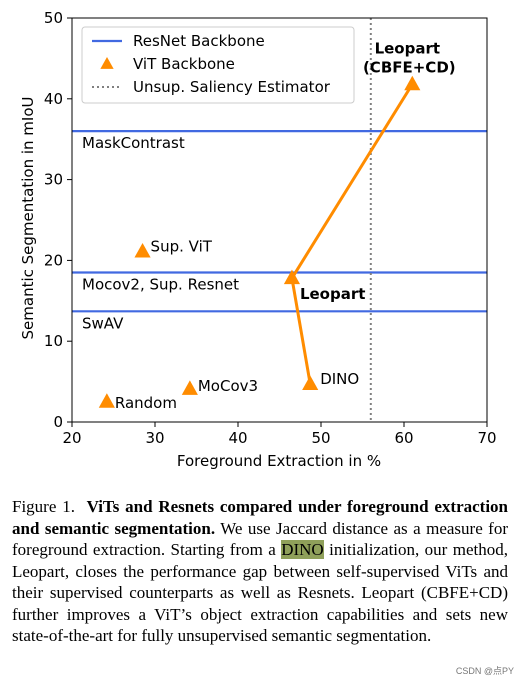 This screenshot has height=683, width=520. Describe the element at coordinates (407, 48) in the screenshot. I see `point-label-5: Leopart` at that location.